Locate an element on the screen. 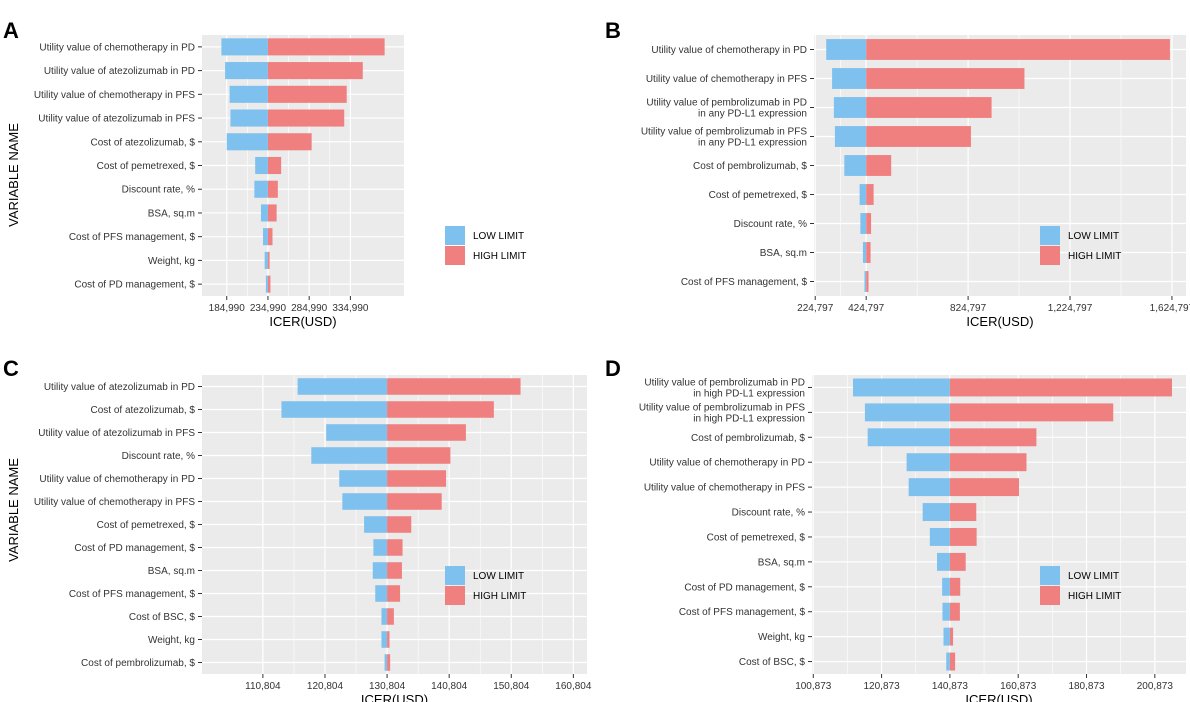 This screenshot has height=702, width=1190. category-label: Weight, kg is located at coordinates (171, 640).